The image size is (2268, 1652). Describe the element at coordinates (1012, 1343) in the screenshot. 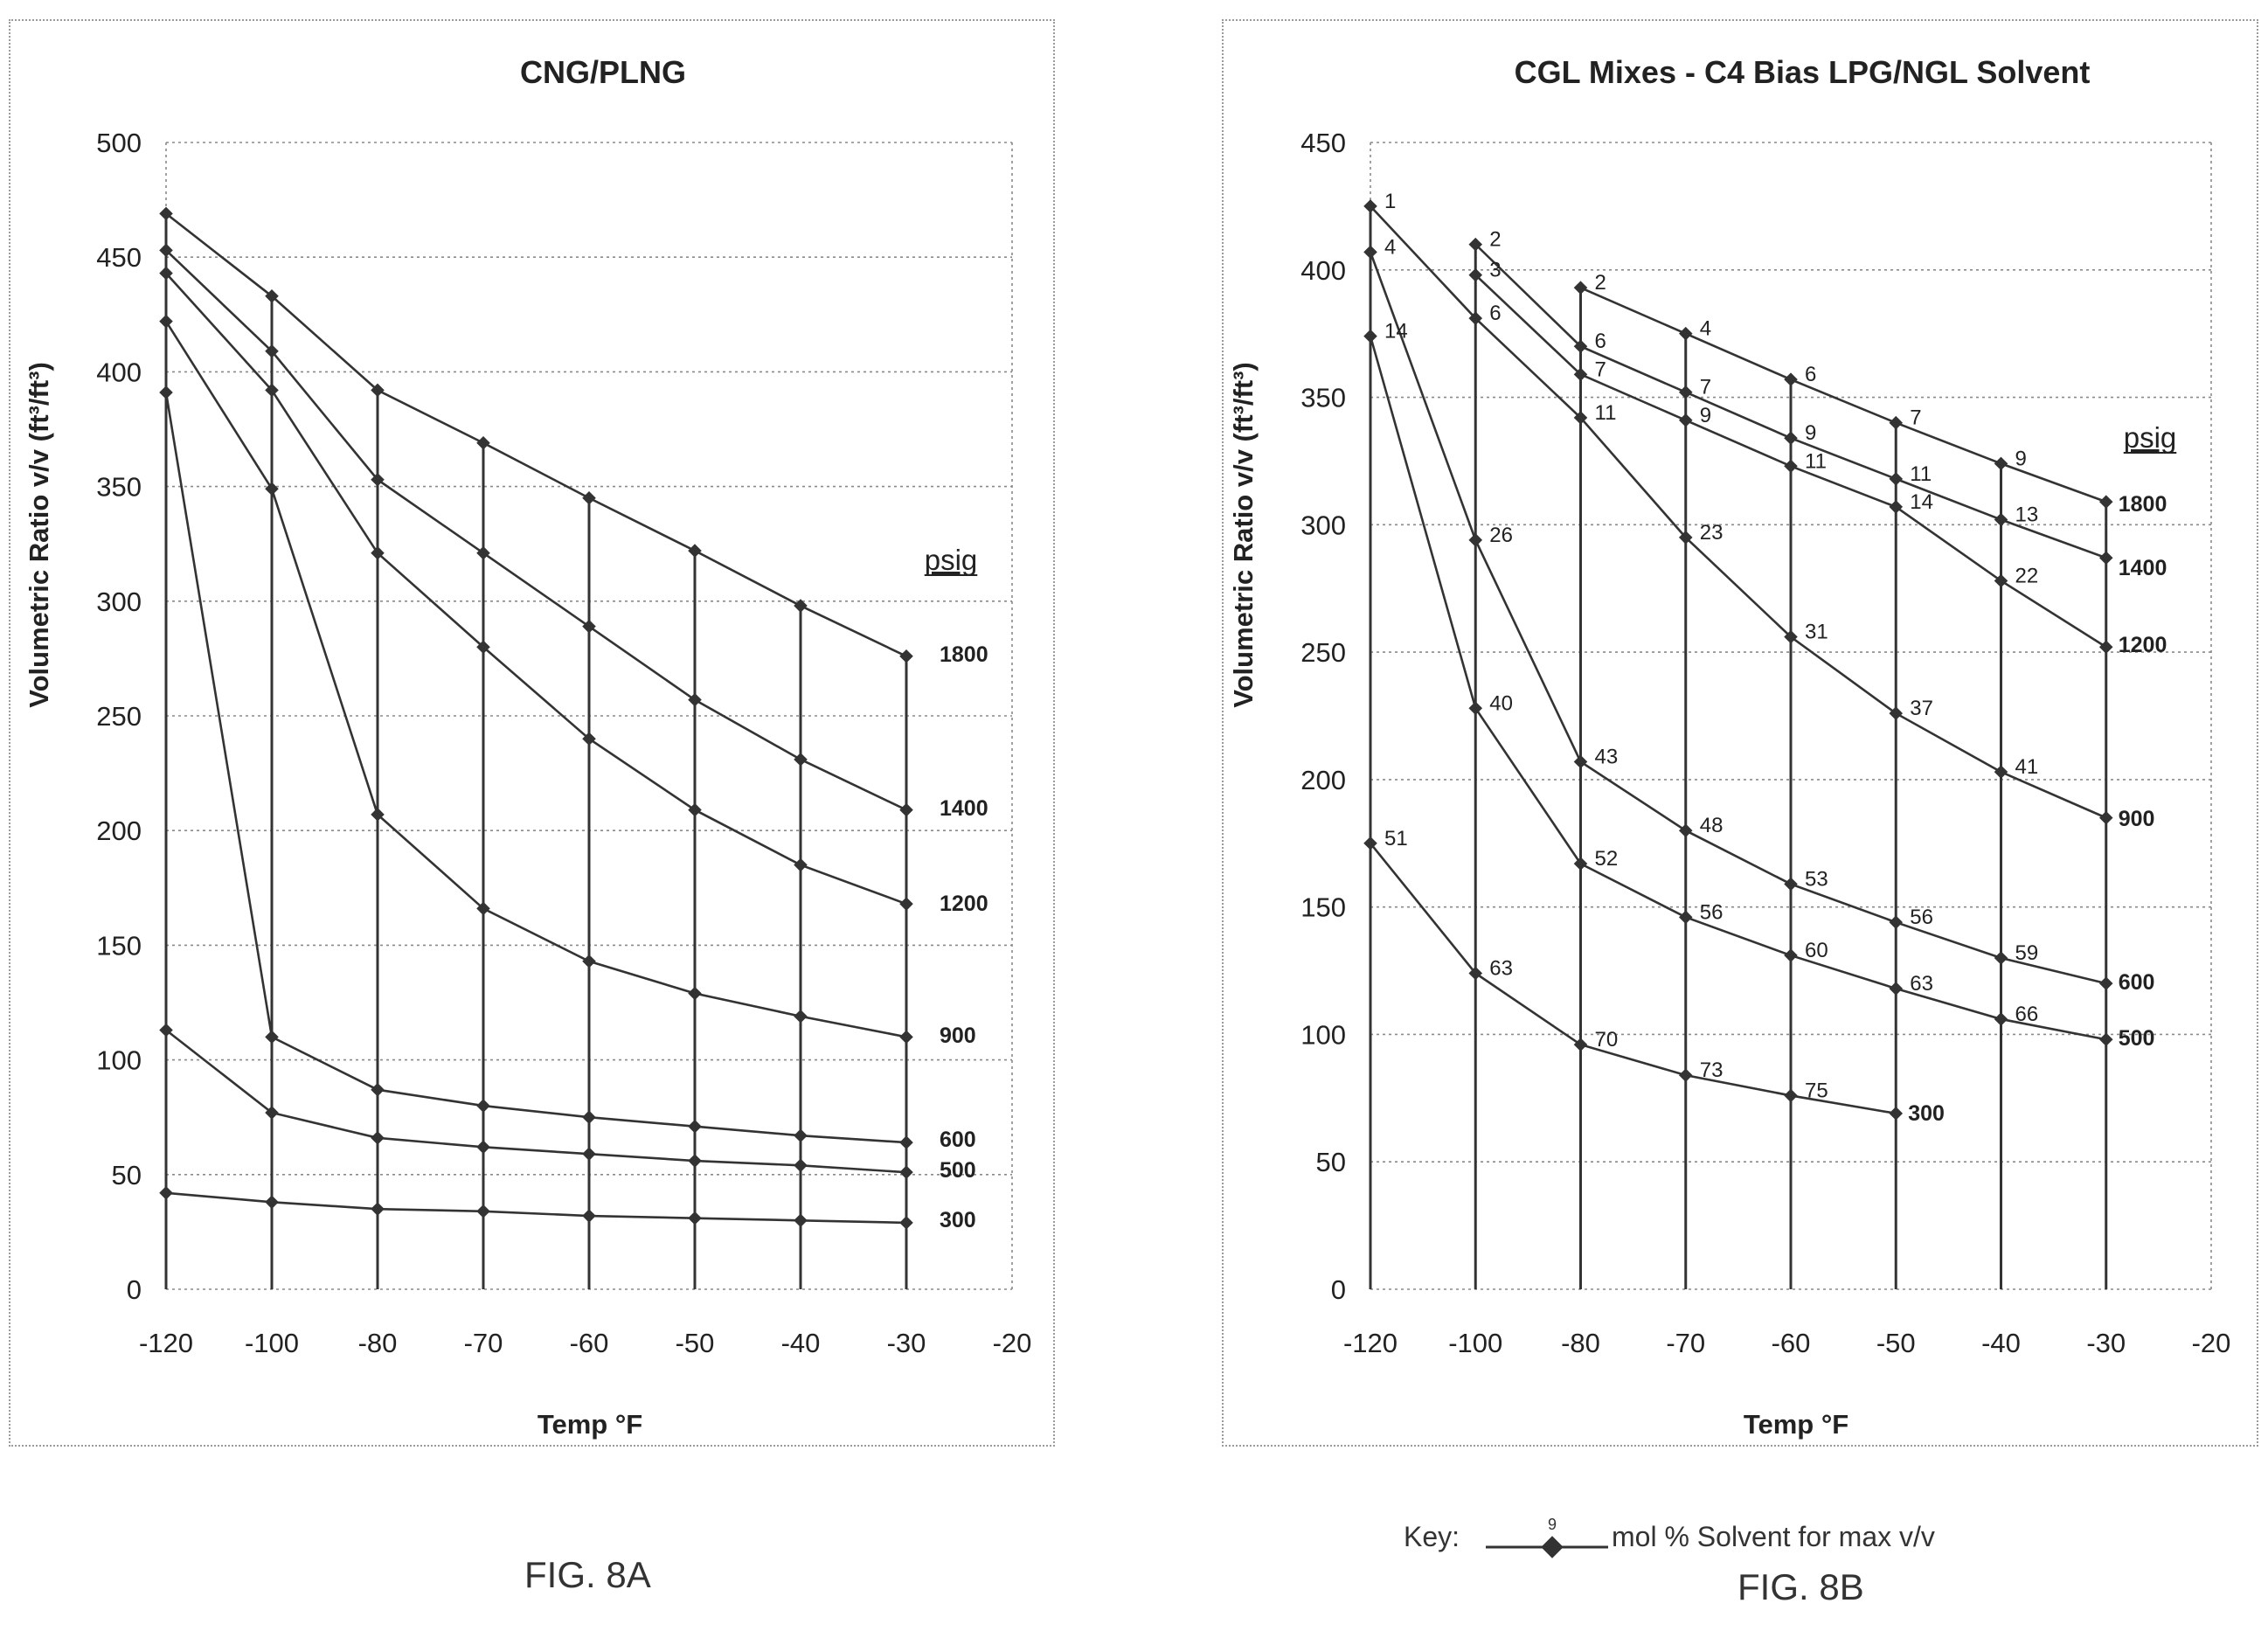

I see `x-tick-label: -20` at that location.